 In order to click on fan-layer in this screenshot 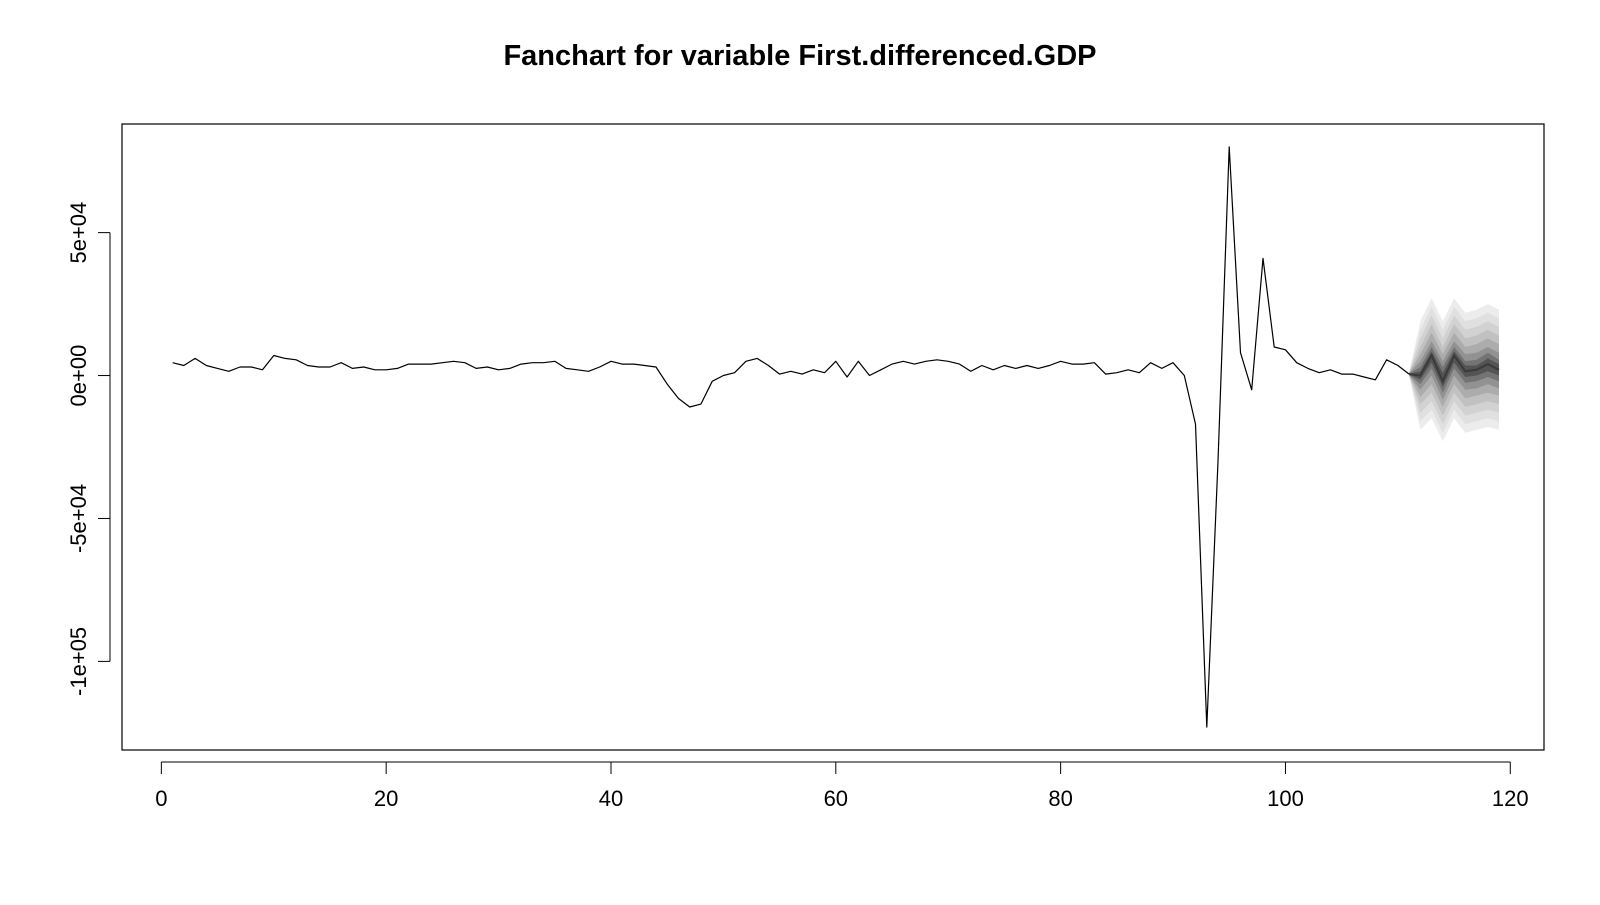, I will do `click(1454, 370)`.